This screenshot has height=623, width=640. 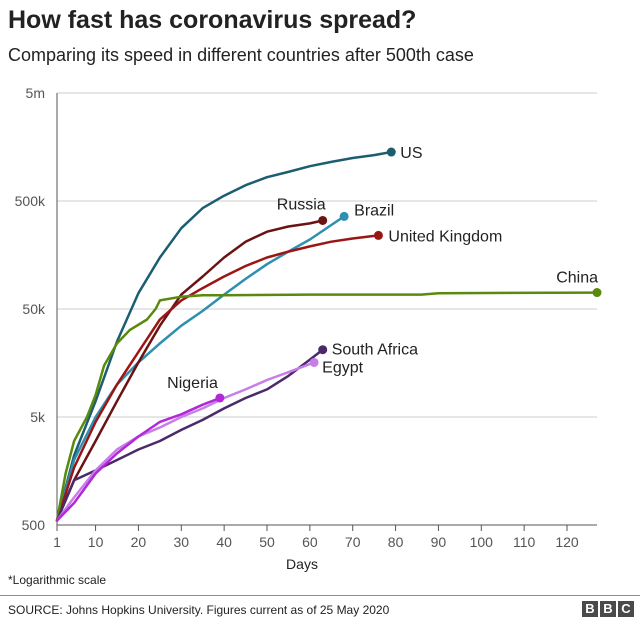 What do you see at coordinates (411, 153) in the screenshot?
I see `series-label-us: US` at bounding box center [411, 153].